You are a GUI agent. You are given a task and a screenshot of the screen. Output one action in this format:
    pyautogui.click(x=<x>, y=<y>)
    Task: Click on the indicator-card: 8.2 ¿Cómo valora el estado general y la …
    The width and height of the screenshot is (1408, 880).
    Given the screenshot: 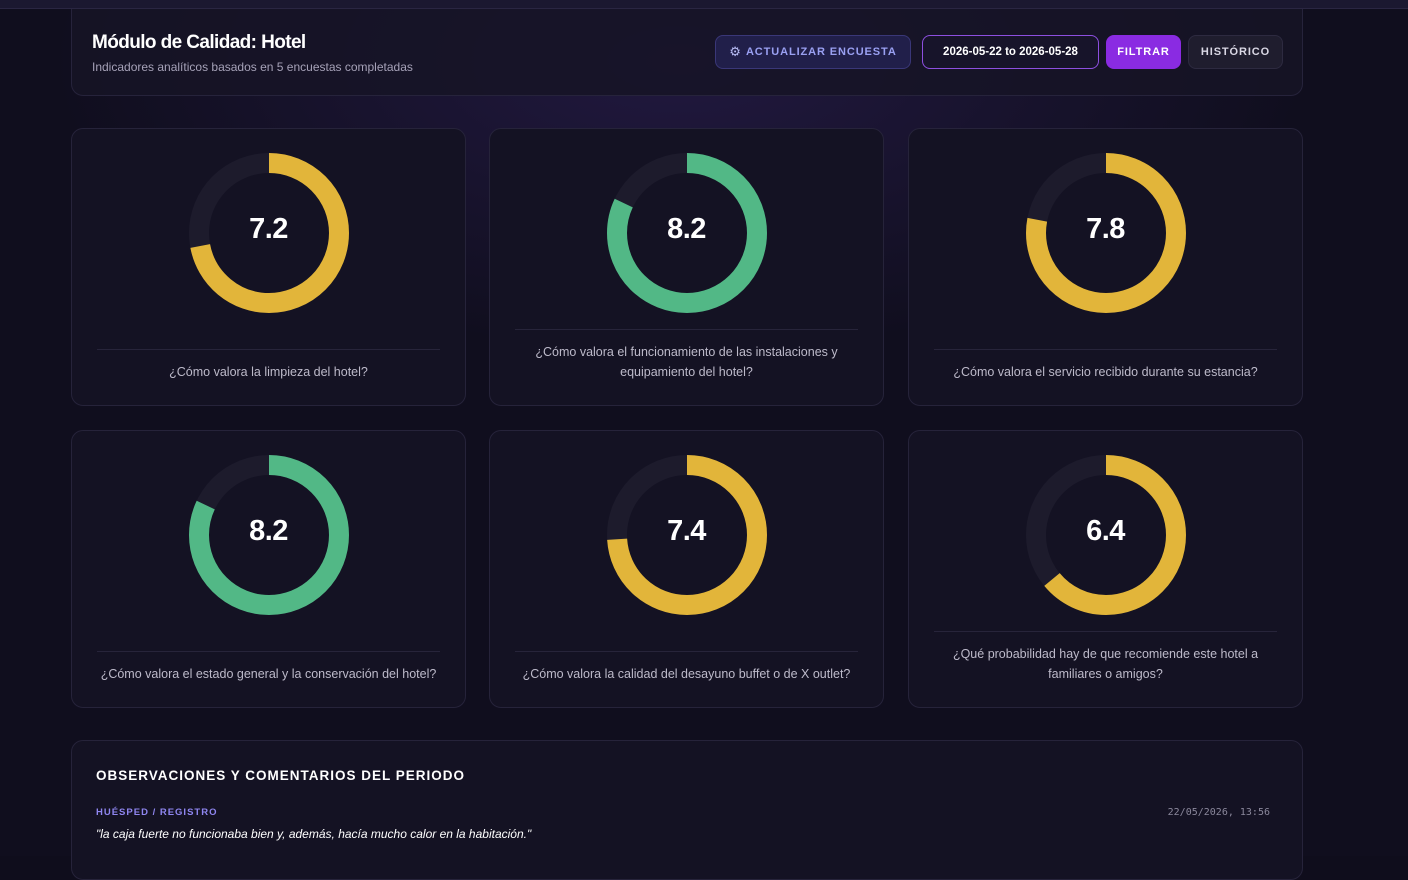 What is the action you would take?
    pyautogui.click(x=268, y=569)
    